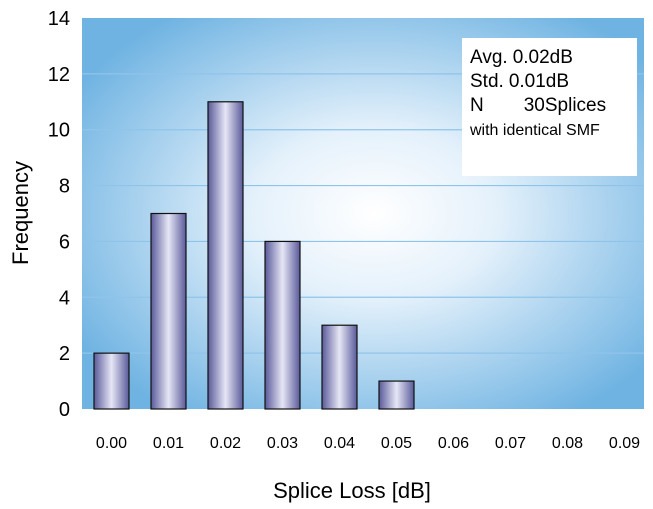 This screenshot has height=509, width=653. I want to click on y-tick-label: 8, so click(64, 187).